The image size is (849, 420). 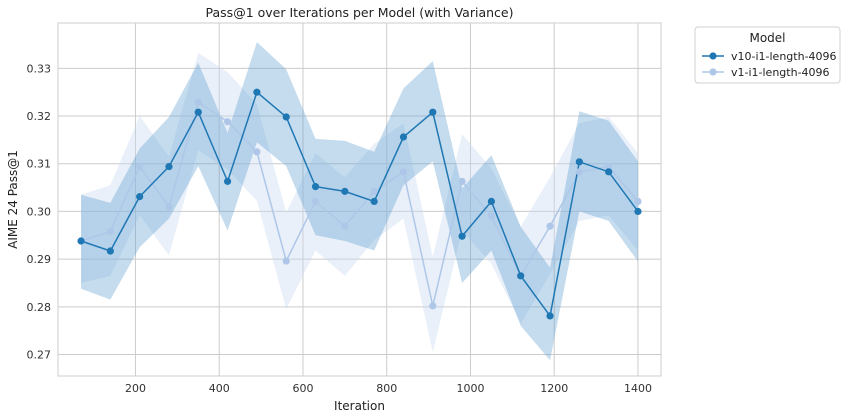 What do you see at coordinates (554, 388) in the screenshot?
I see `x-tick-label: 1200` at bounding box center [554, 388].